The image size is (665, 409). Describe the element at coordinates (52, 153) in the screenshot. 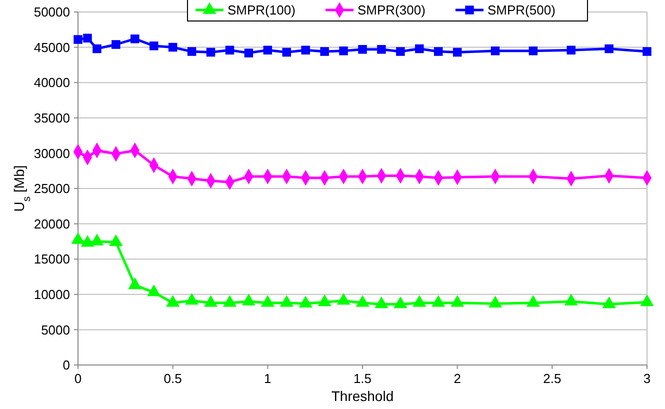

I see `y-tick-label: 30000` at that location.